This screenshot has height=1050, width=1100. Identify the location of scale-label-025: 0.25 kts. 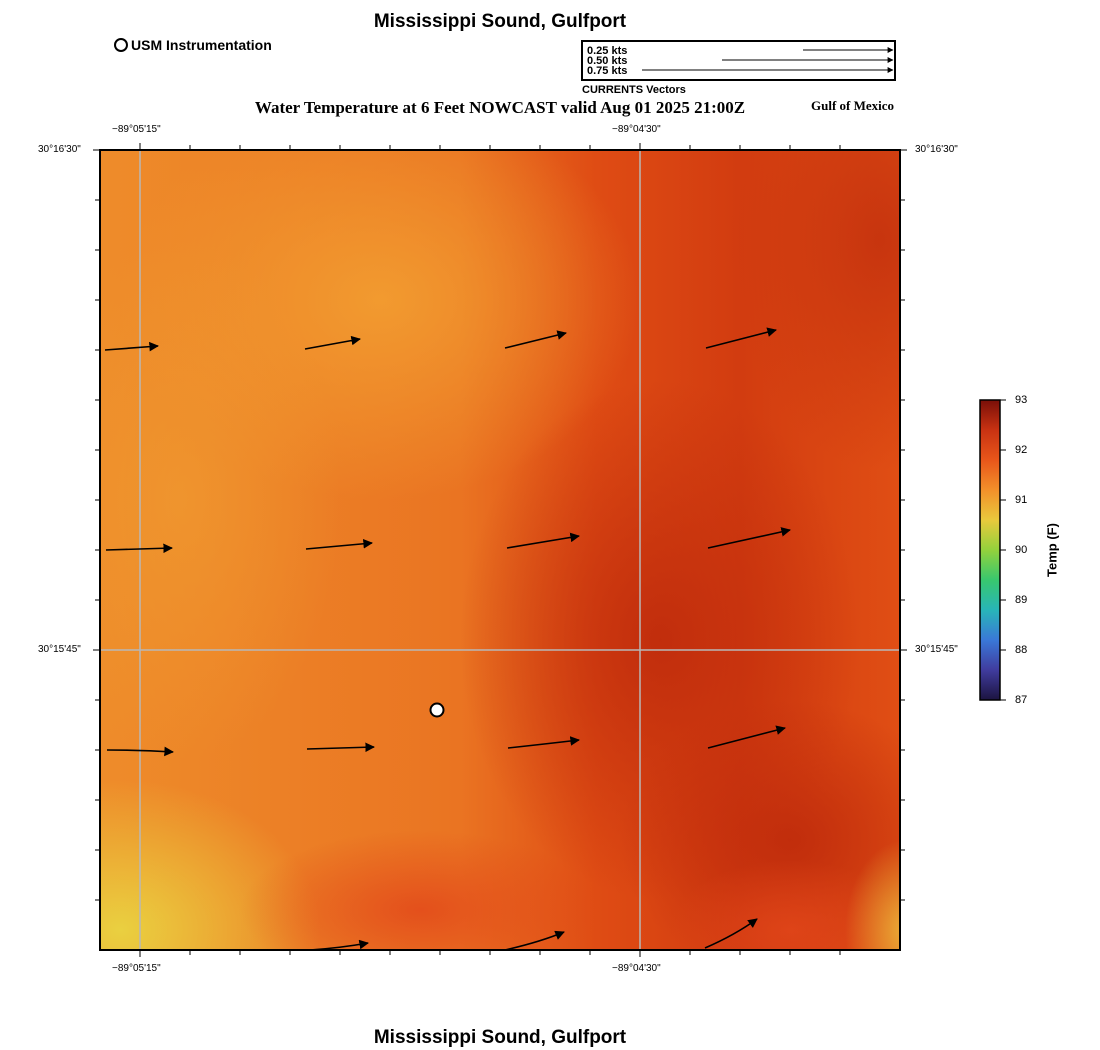
(607, 51).